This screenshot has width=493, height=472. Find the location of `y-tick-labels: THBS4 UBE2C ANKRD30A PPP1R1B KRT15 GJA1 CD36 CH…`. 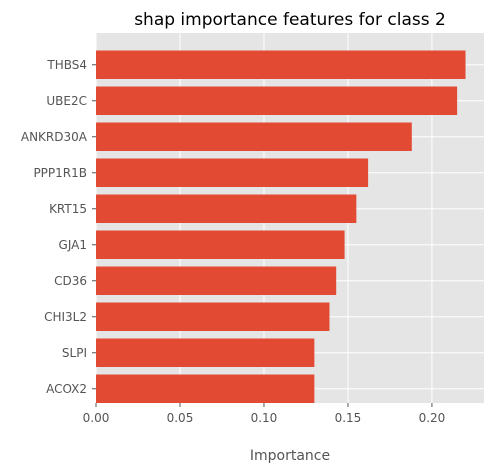

y-tick-labels: THBS4 UBE2C ANKRD30A PPP1R1B KRT15 GJA1 CD36 CH… is located at coordinates (58, 227).